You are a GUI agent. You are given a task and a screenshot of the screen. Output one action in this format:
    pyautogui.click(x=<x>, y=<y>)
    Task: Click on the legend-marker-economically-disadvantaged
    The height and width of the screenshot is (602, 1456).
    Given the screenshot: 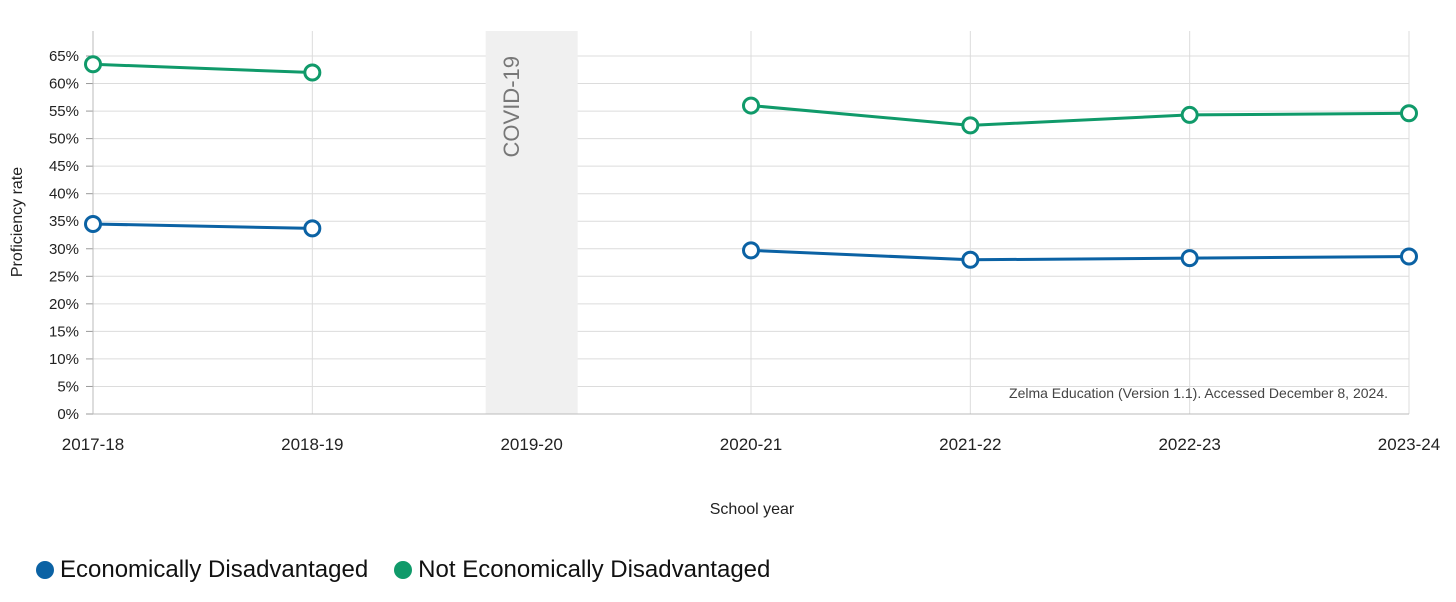 What is the action you would take?
    pyautogui.click(x=45, y=570)
    